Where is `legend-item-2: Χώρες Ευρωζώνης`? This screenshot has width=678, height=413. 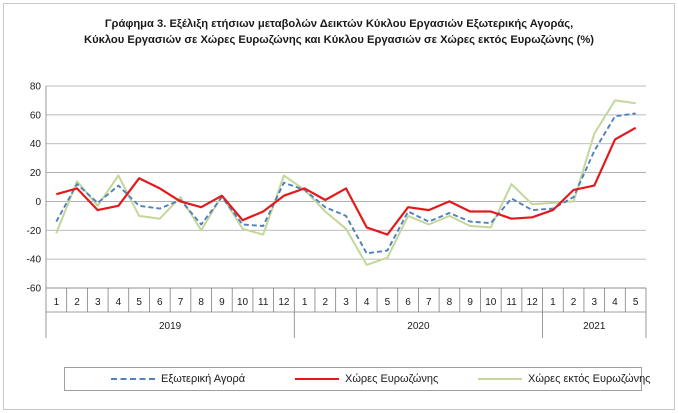
legend-item-2: Χώρες Ευρωζώνης is located at coordinates (366, 379).